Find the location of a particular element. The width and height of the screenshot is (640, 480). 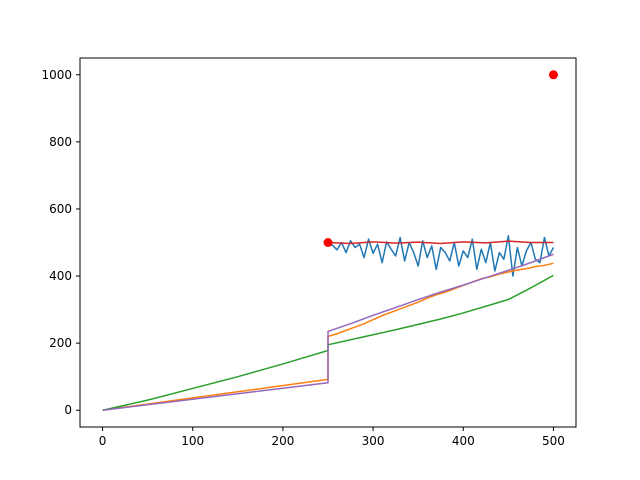

y-tick-label: 600 is located at coordinates (60, 209).